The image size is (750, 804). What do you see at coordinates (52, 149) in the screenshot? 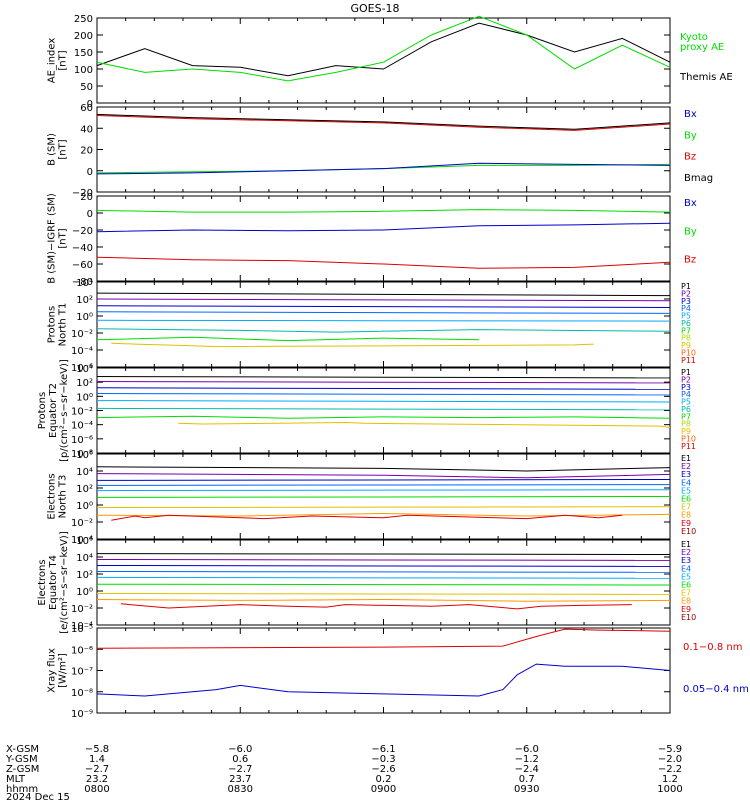
I see `y-axis-label: B (SM)` at bounding box center [52, 149].